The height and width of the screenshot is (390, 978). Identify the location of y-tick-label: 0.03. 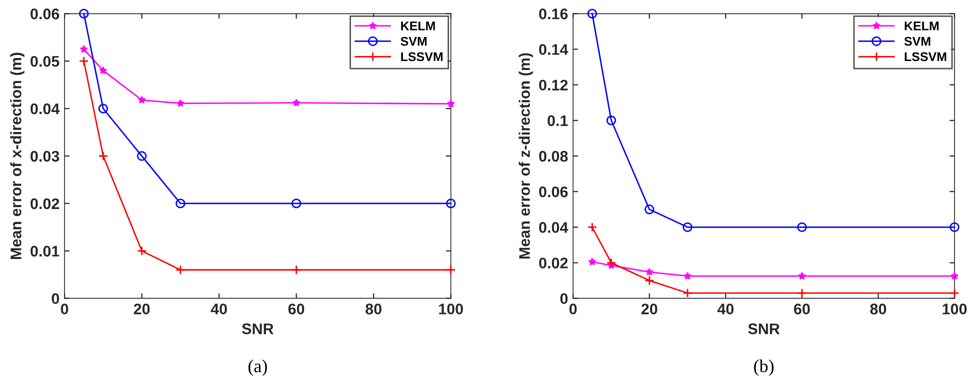
(45, 156).